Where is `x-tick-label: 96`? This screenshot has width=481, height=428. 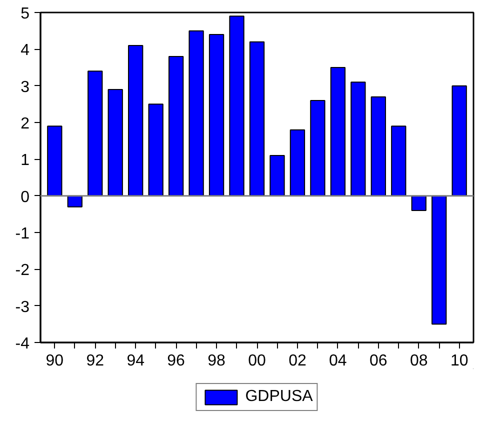 x-tick-label: 96 is located at coordinates (176, 361).